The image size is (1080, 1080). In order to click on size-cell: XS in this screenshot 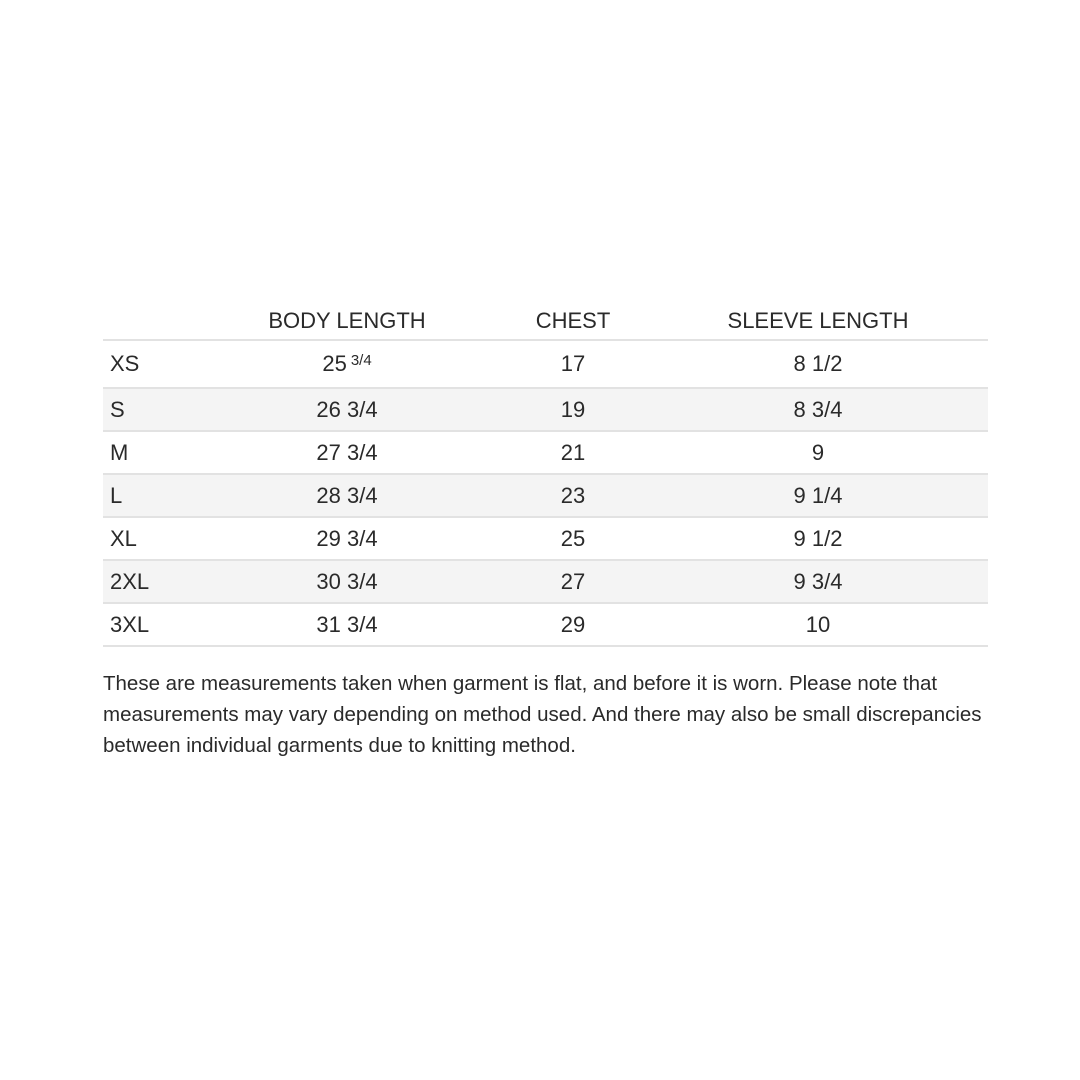, I will do `click(124, 364)`.